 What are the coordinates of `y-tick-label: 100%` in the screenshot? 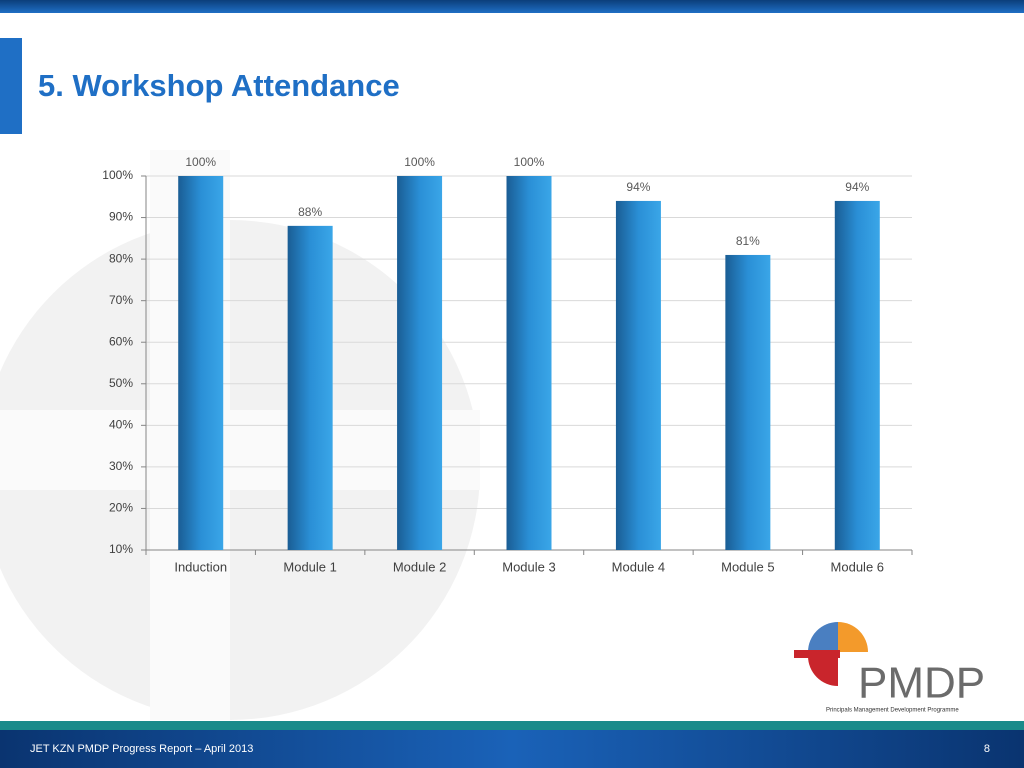 It's located at (117, 175).